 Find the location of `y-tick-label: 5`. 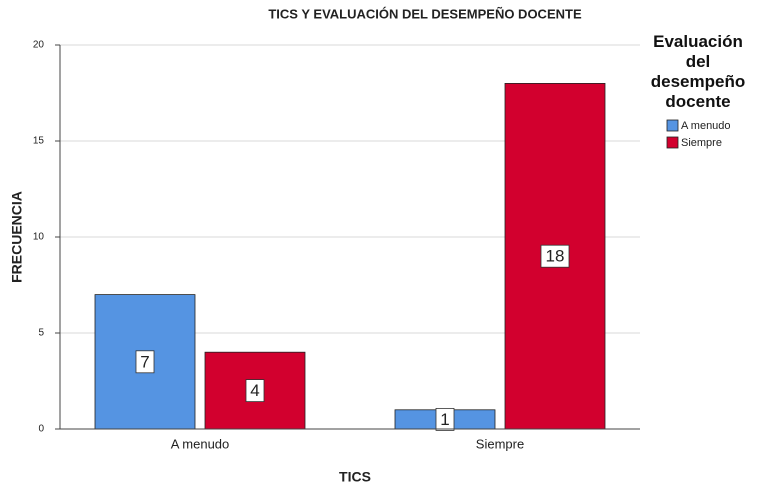

y-tick-label: 5 is located at coordinates (41, 333).